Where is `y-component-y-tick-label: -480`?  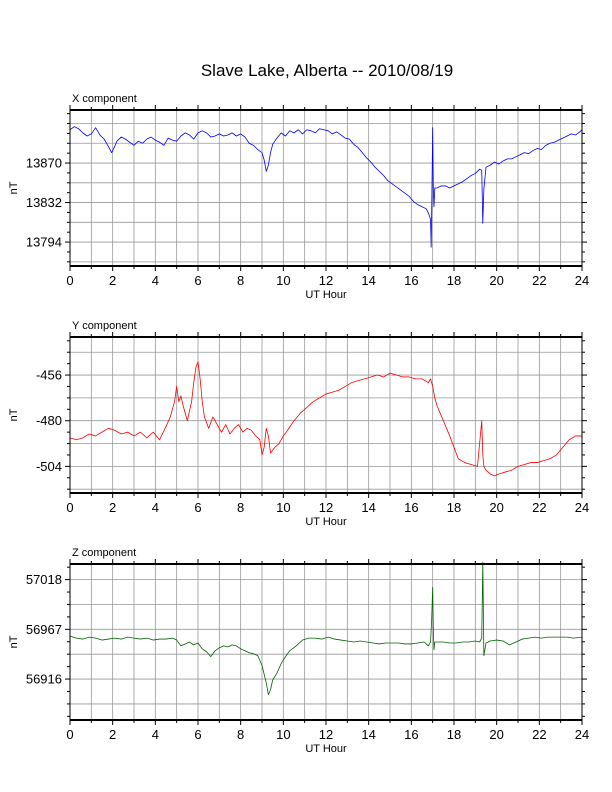 y-component-y-tick-label: -480 is located at coordinates (49, 420).